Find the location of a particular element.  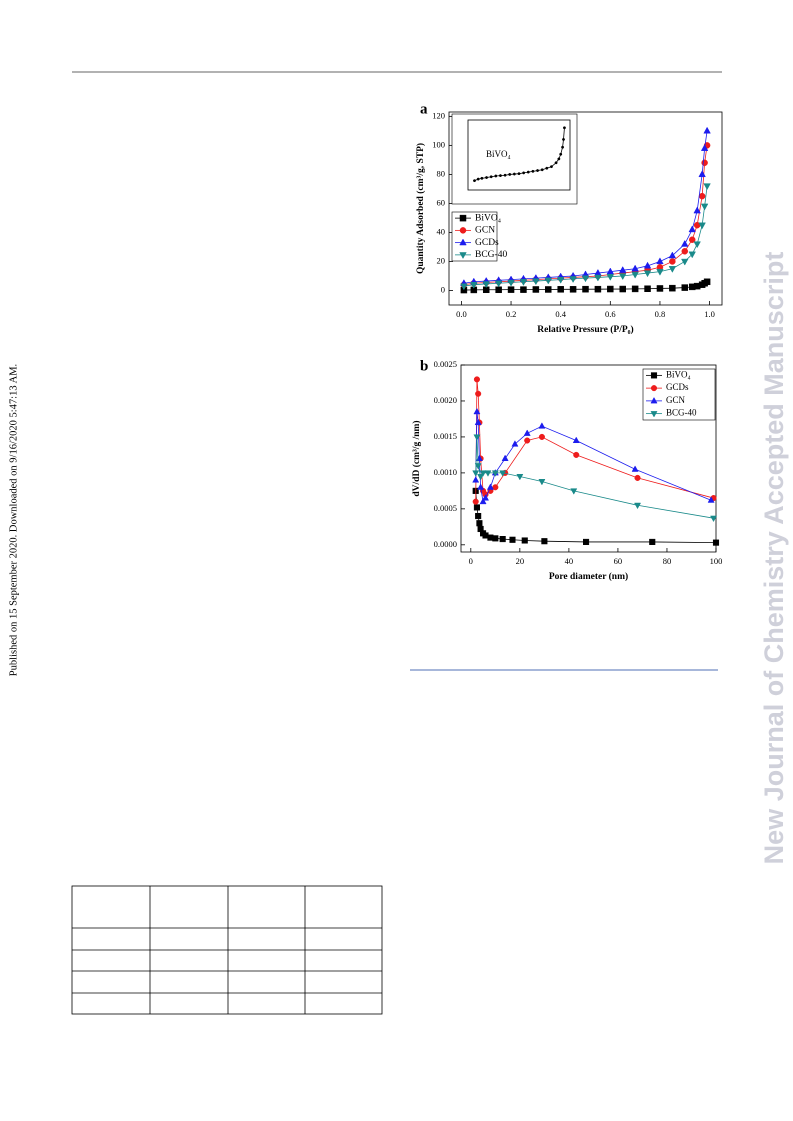

y-axis-label: dV/dD (cm³/g /nm) is located at coordinates (416, 458).